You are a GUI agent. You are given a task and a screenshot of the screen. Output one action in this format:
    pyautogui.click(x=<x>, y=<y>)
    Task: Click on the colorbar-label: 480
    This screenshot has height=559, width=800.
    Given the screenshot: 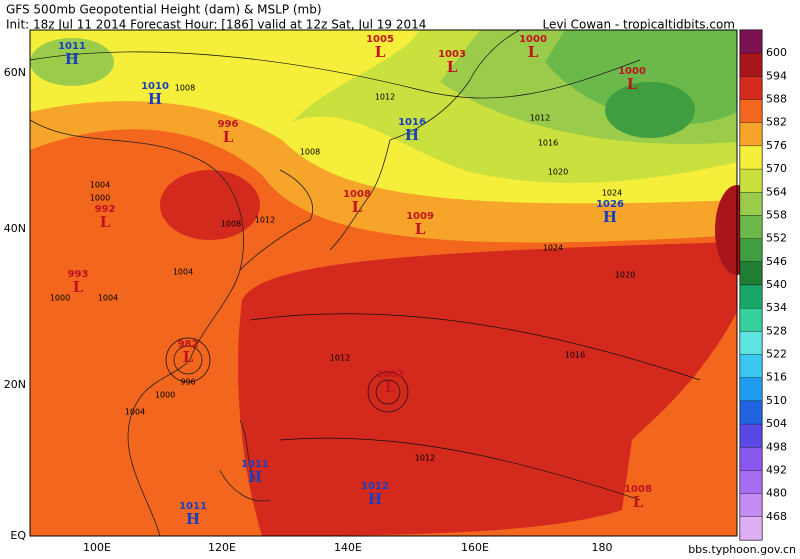 What is the action you would take?
    pyautogui.click(x=776, y=493)
    